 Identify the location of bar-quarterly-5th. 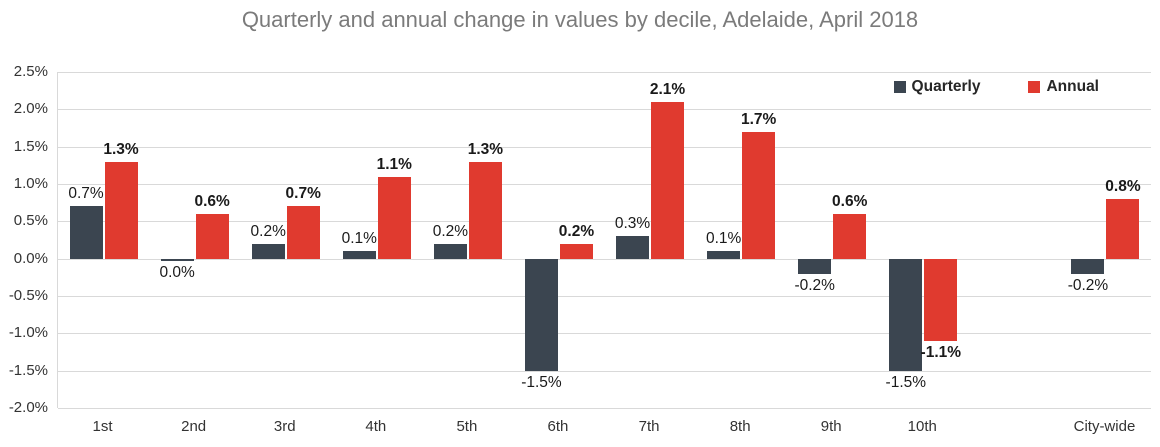
(450, 251).